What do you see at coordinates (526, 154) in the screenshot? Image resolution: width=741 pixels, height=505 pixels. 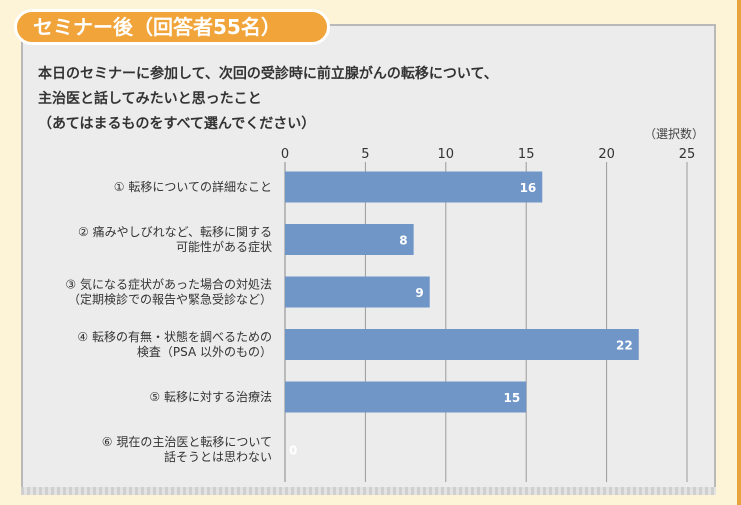 I see `tick-label-15: 15` at bounding box center [526, 154].